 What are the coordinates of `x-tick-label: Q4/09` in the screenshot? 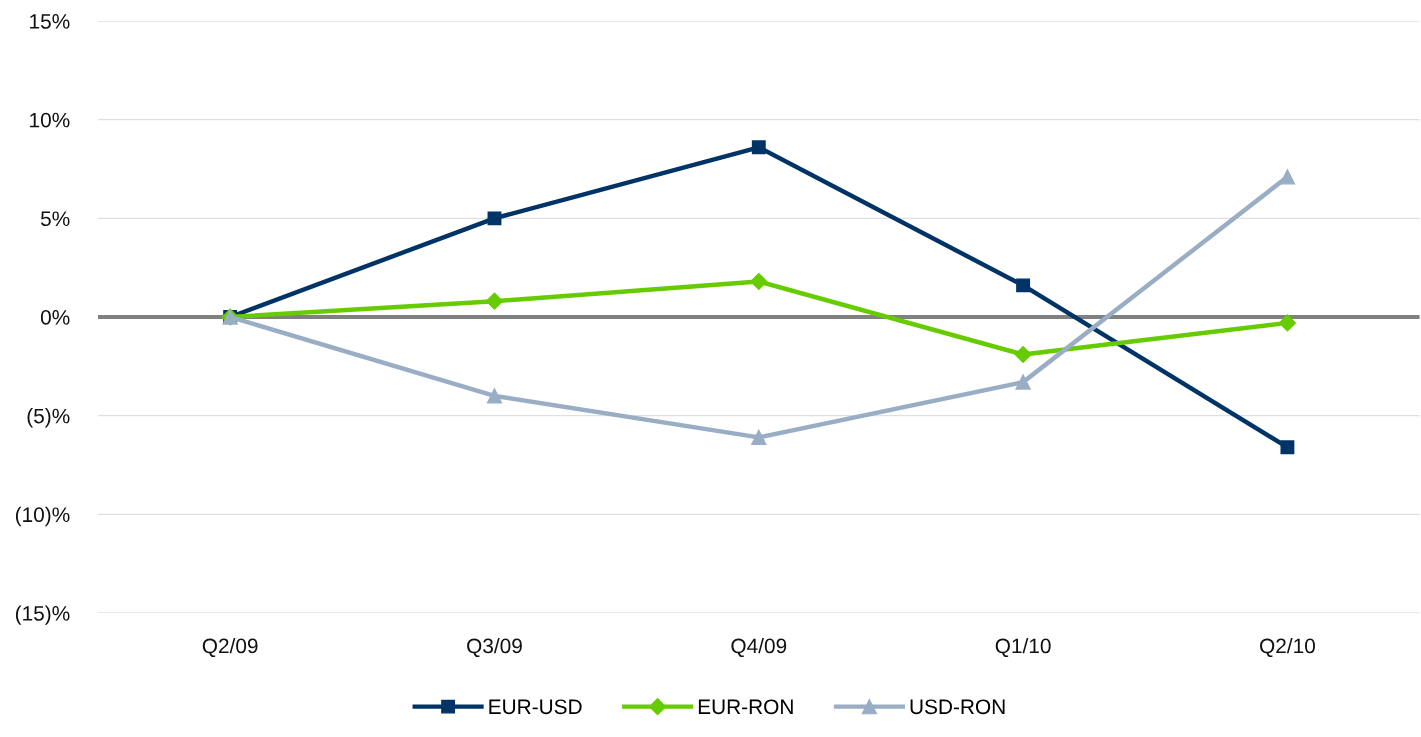 It's located at (759, 648).